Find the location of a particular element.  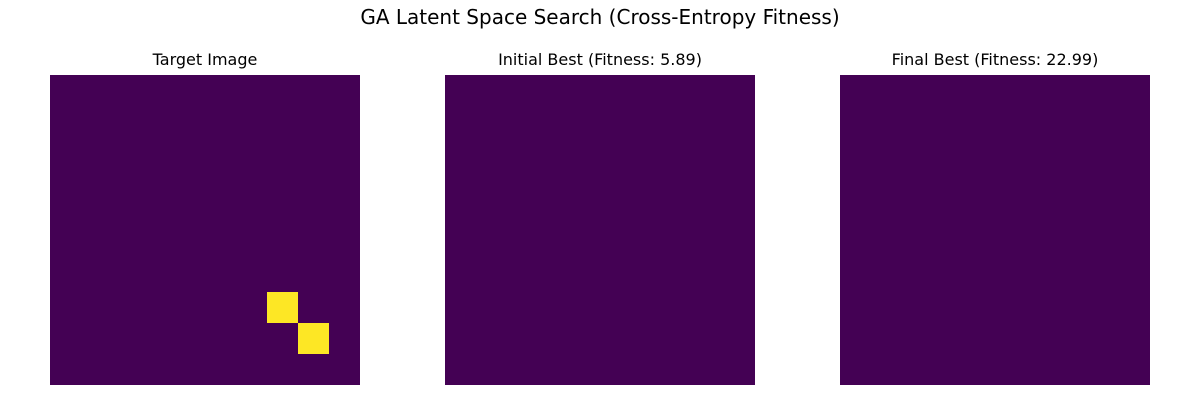

panel-title-final-best: Final Best (Fitness: 22.99) is located at coordinates (995, 59).